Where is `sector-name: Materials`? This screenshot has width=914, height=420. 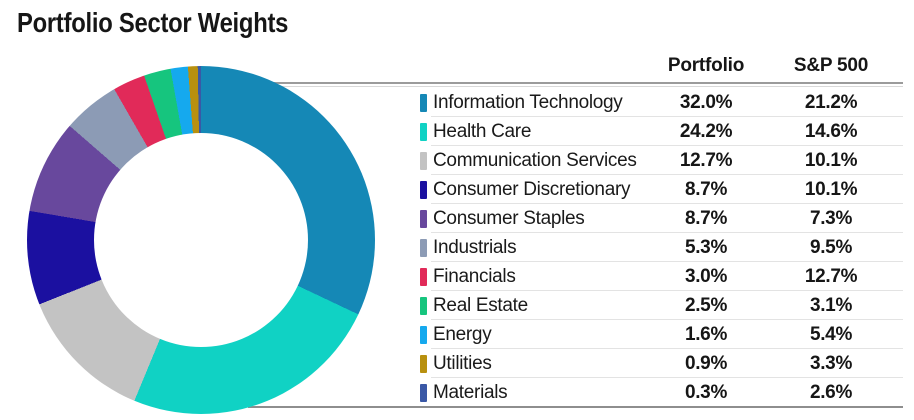
sector-name: Materials is located at coordinates (470, 392).